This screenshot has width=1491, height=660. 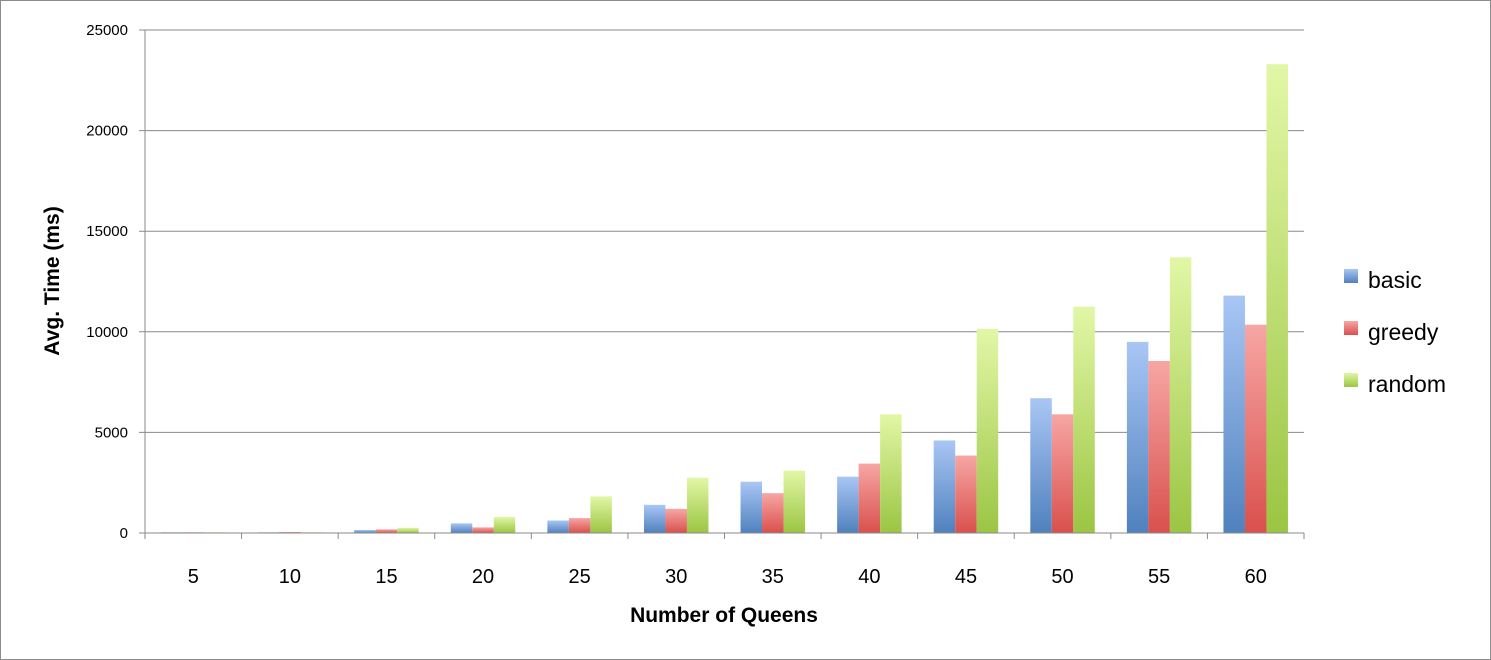 I want to click on y-tick-label: 5000, so click(x=111, y=432).